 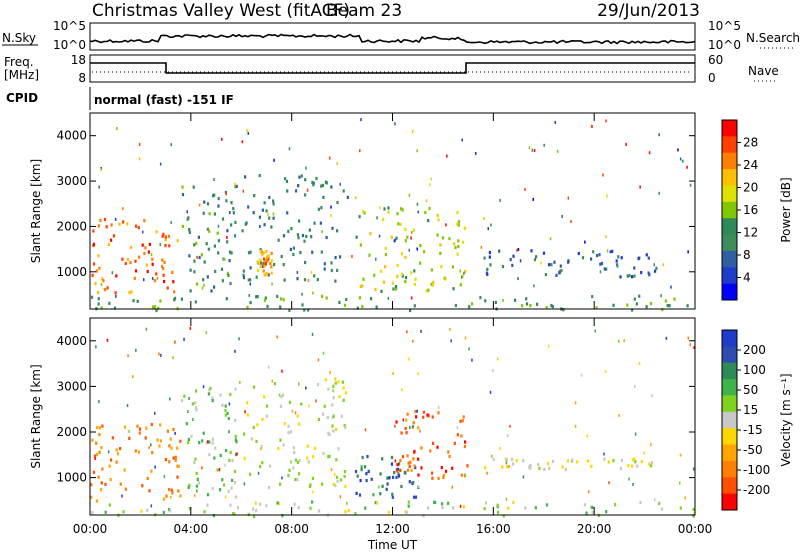 What do you see at coordinates (786, 209) in the screenshot?
I see `colorbar-label: Power [dB]` at bounding box center [786, 209].